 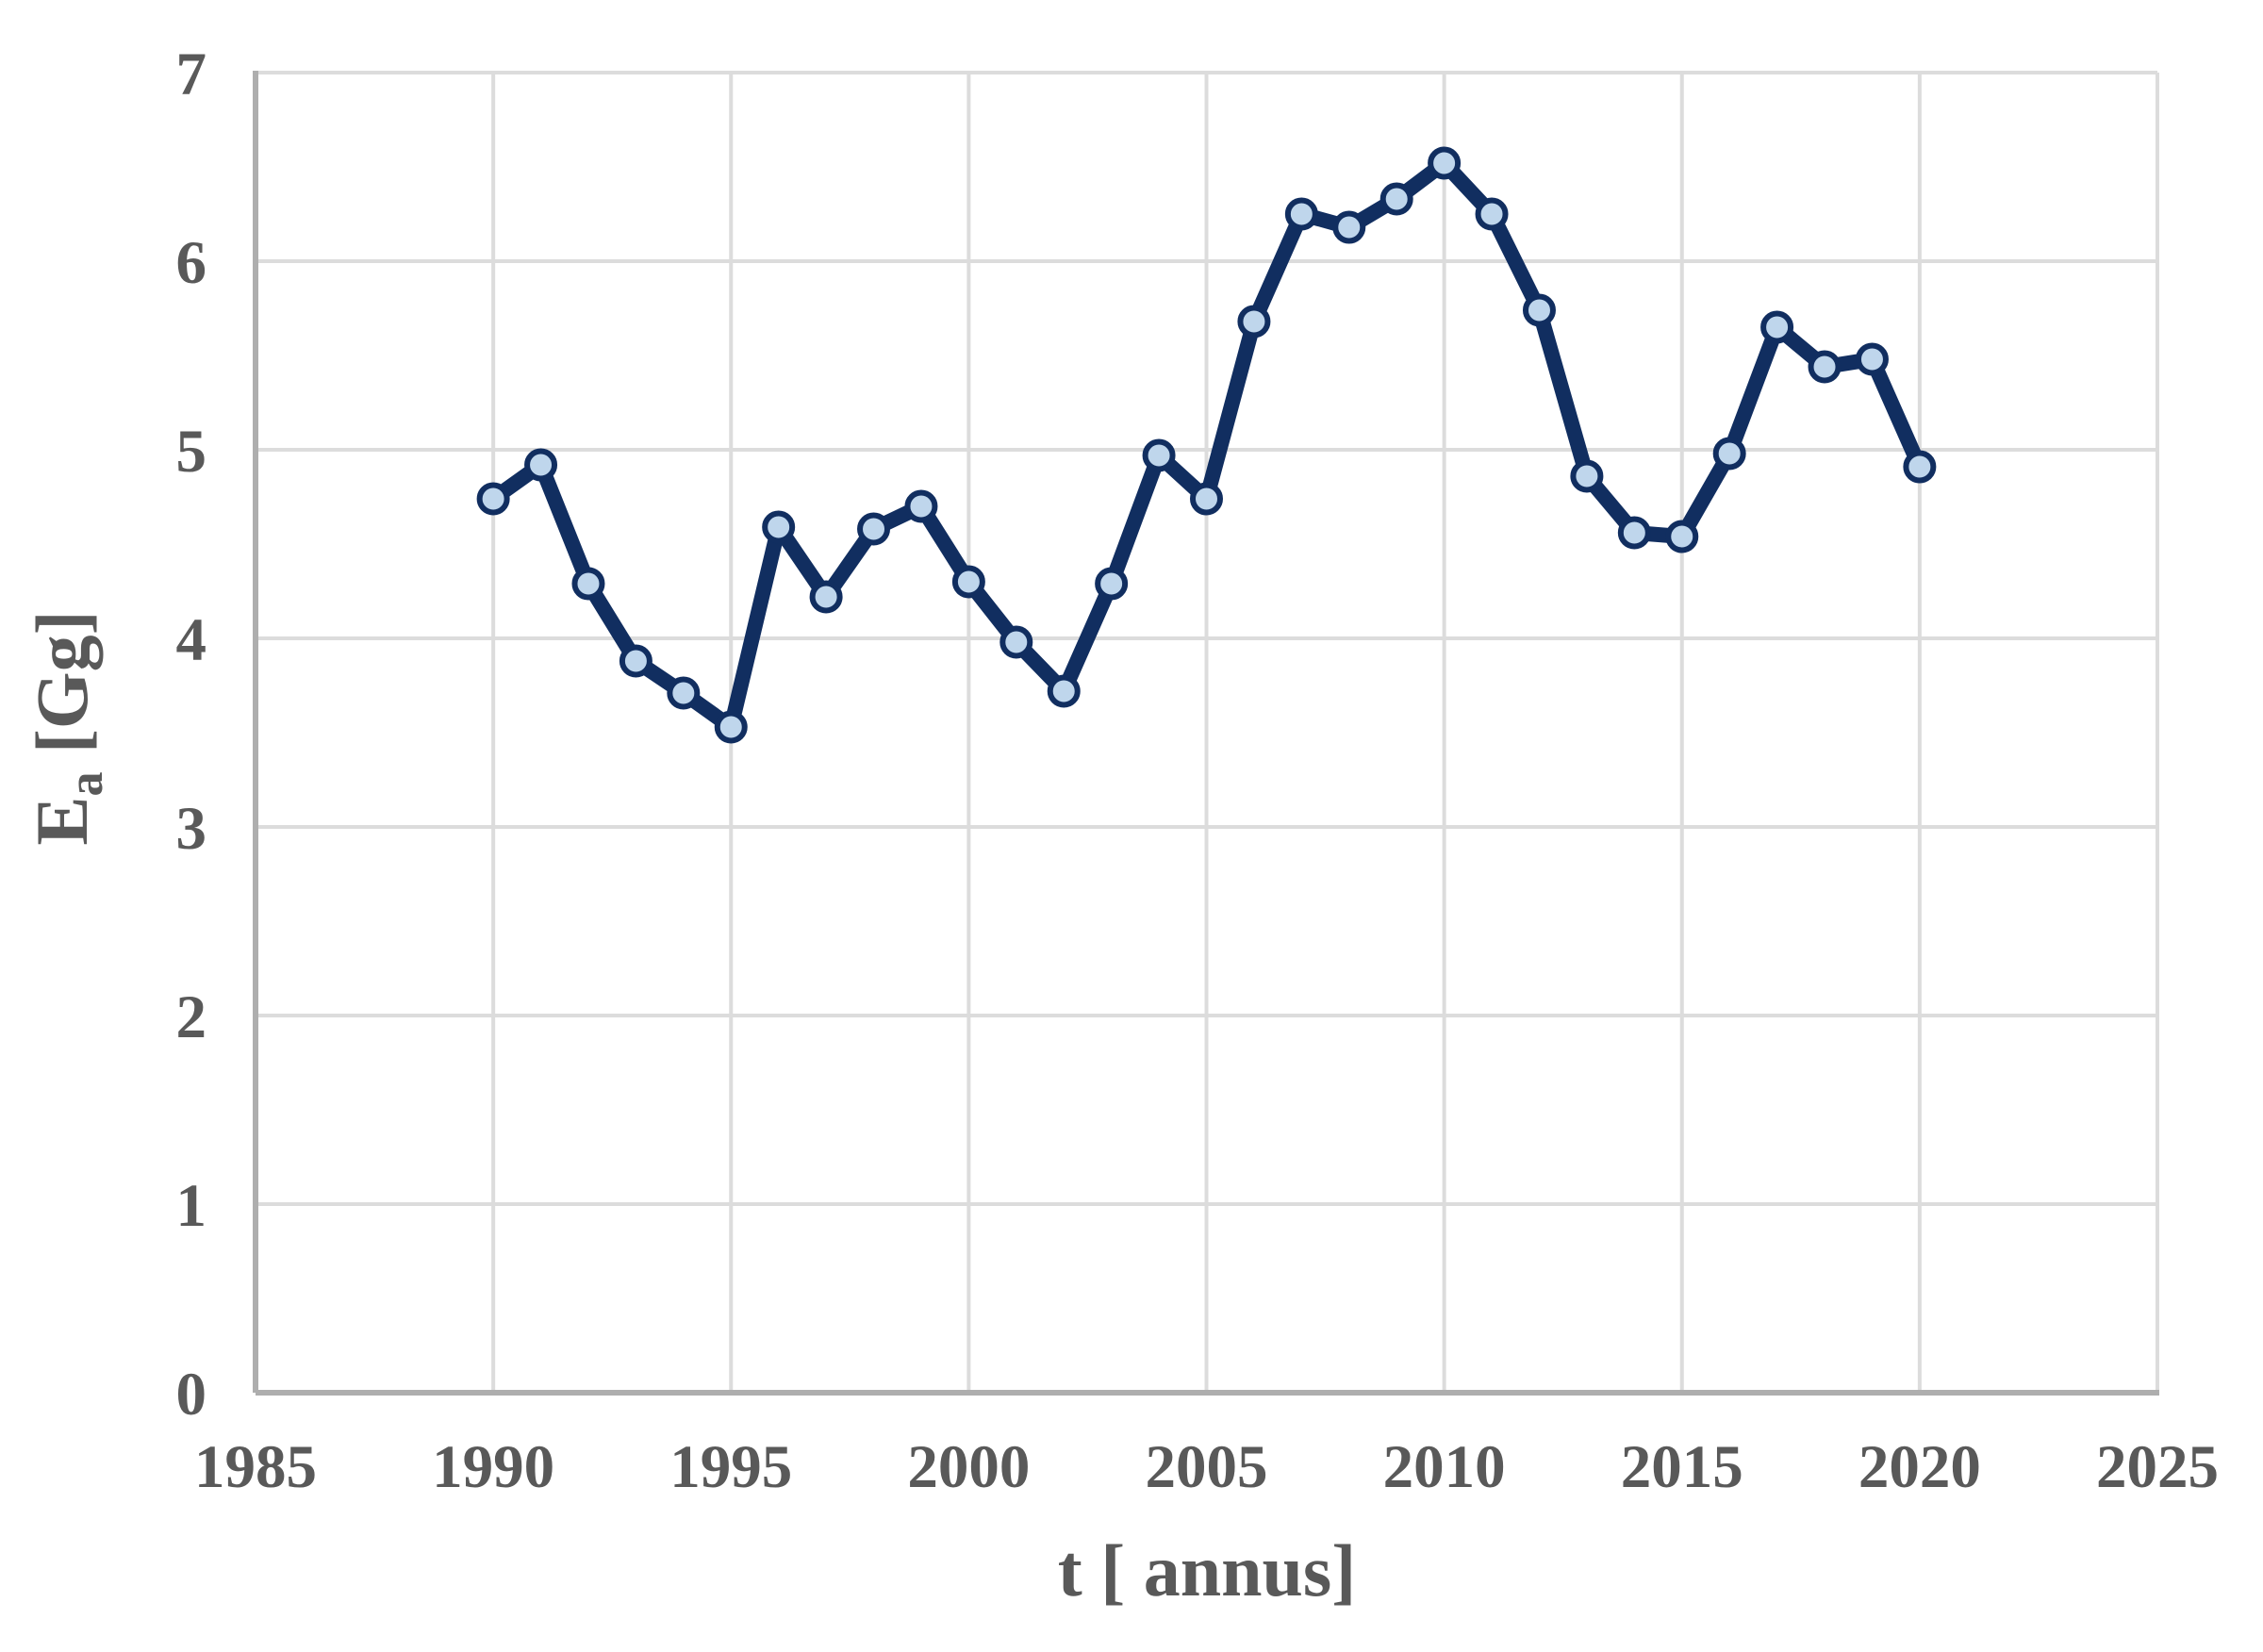 What do you see at coordinates (191, 263) in the screenshot?
I see `y-tick-label: 6` at bounding box center [191, 263].